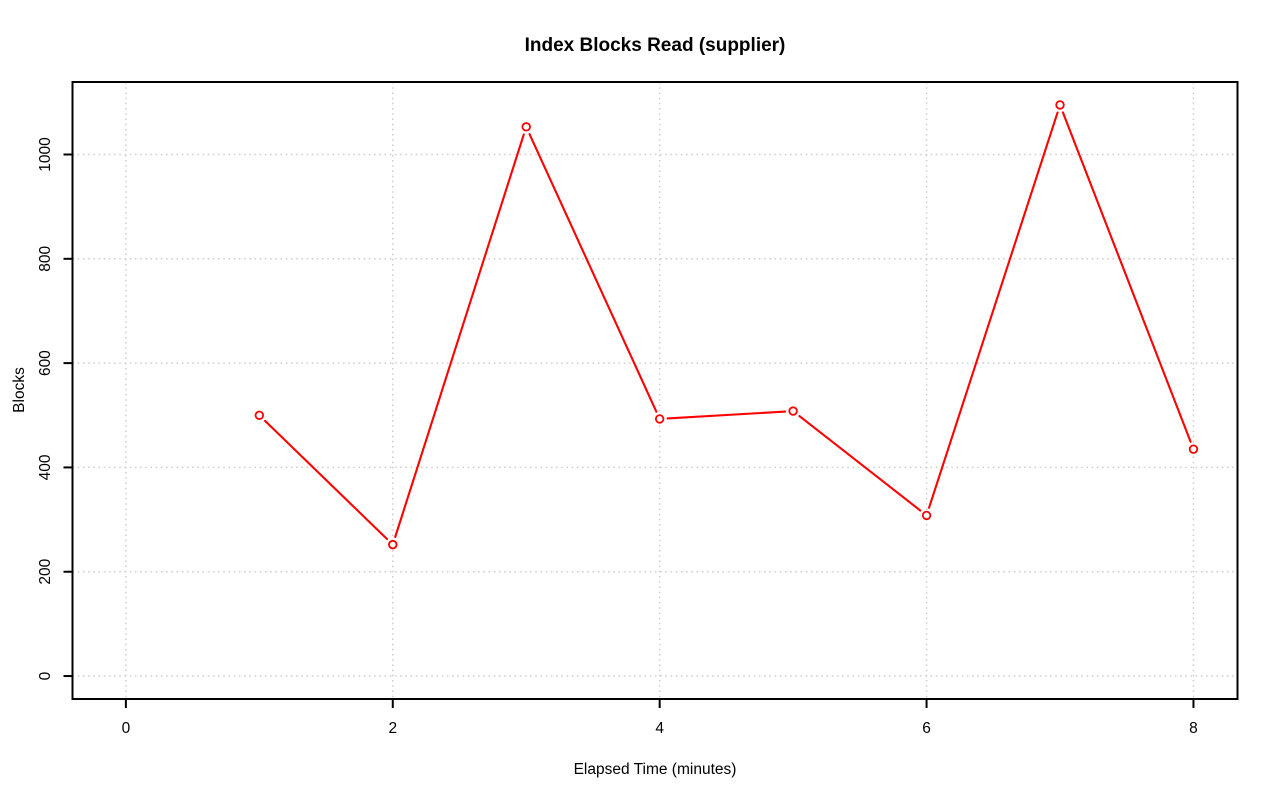 This screenshot has width=1280, height=801. I want to click on x-tick-label: 6, so click(926, 728).